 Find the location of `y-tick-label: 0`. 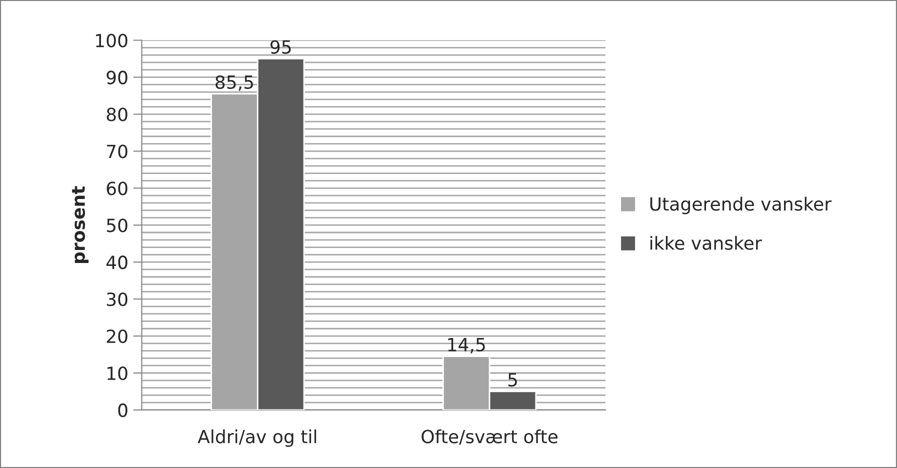

y-tick-label: 0 is located at coordinates (123, 410).